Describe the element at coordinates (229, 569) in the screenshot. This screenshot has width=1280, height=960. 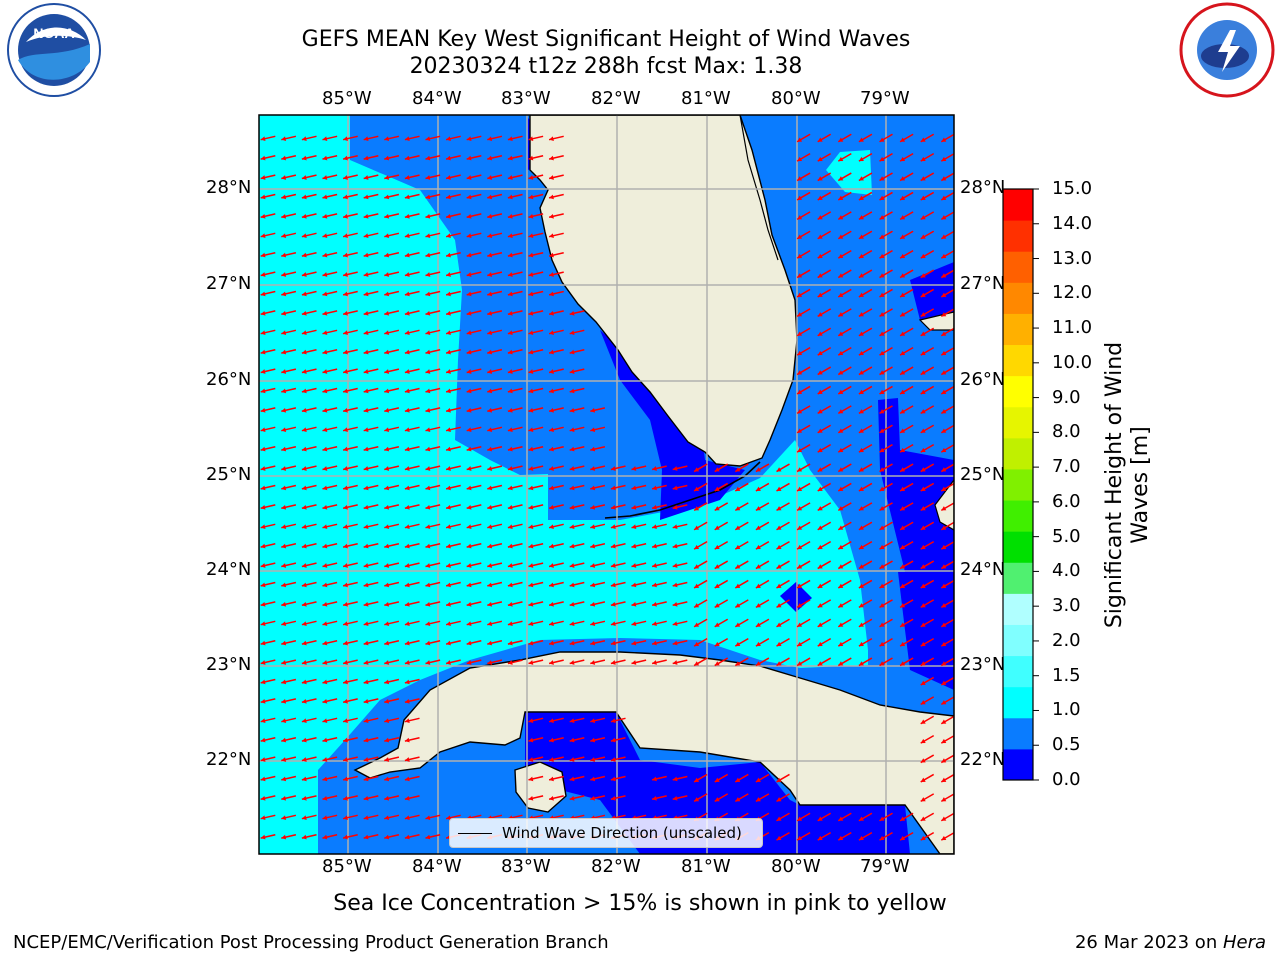
I see `lat-label-left: 24°N` at that location.